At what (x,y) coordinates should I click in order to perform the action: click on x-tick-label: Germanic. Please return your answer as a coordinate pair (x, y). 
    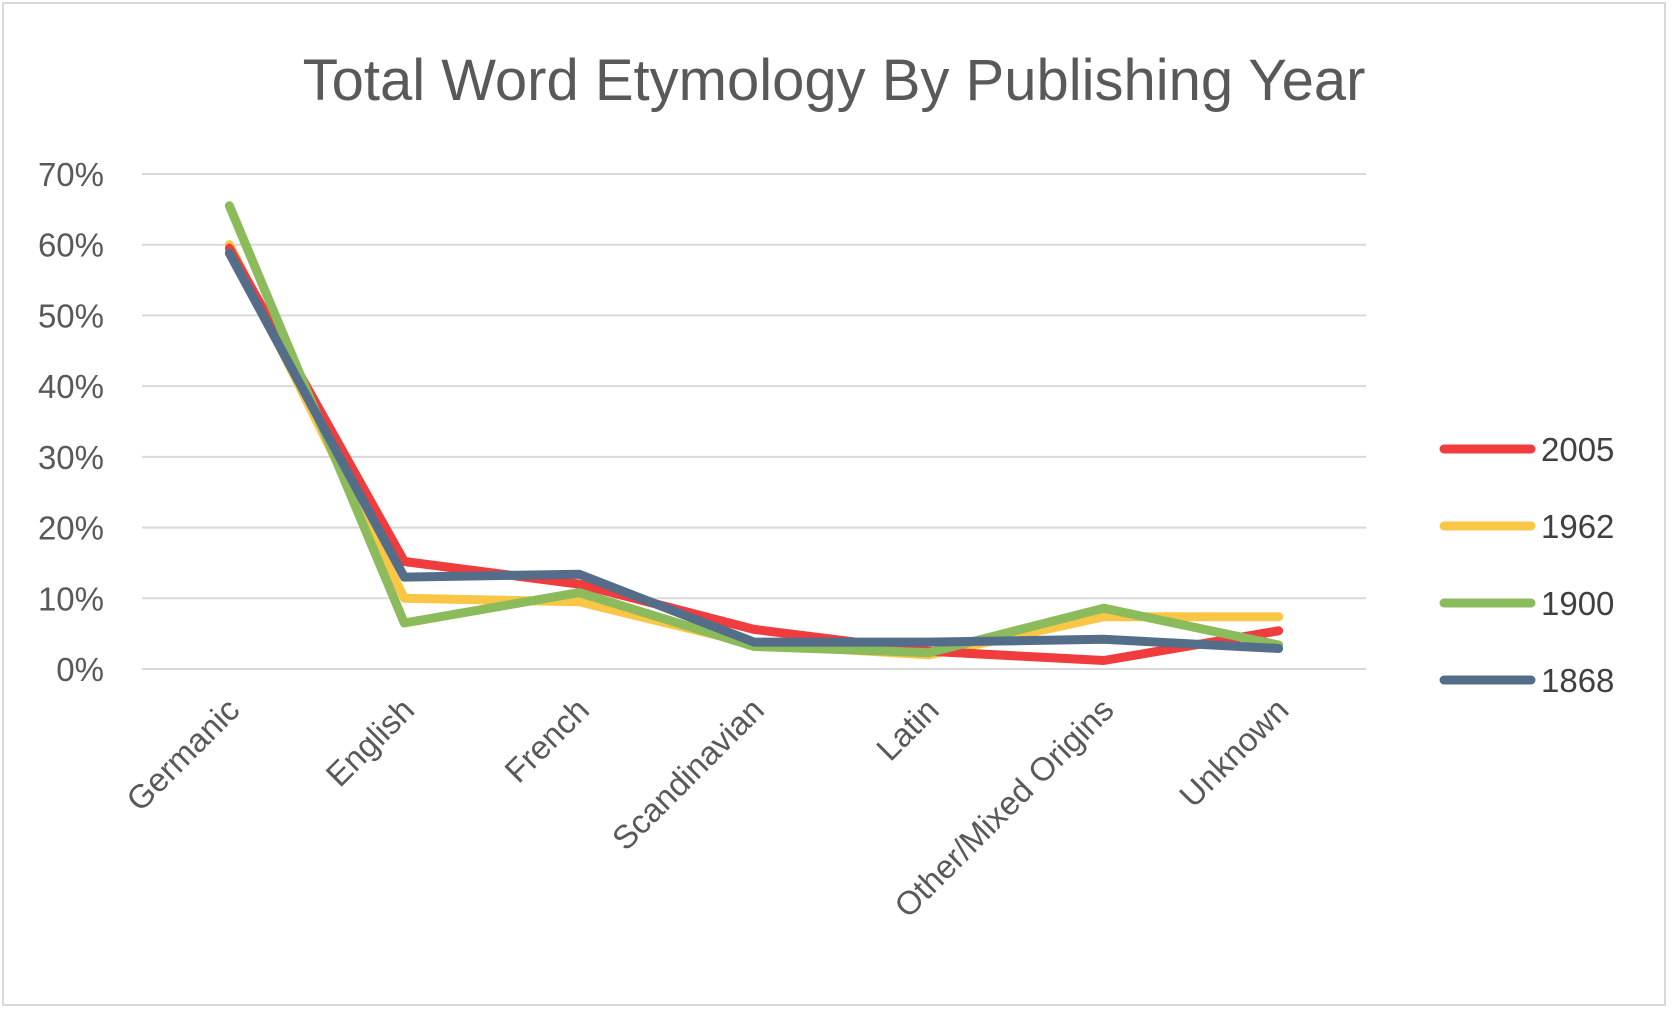
    Looking at the image, I should click on (182, 754).